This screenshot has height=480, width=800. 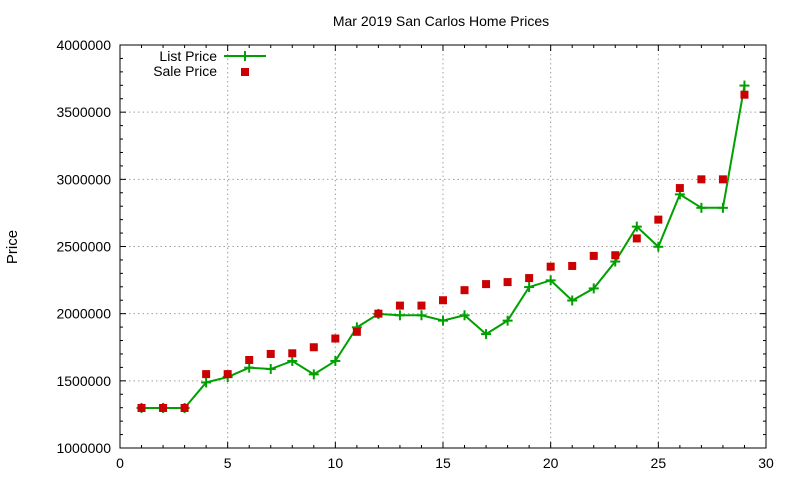 What do you see at coordinates (83, 179) in the screenshot?
I see `y-tick-label: 3000000` at bounding box center [83, 179].